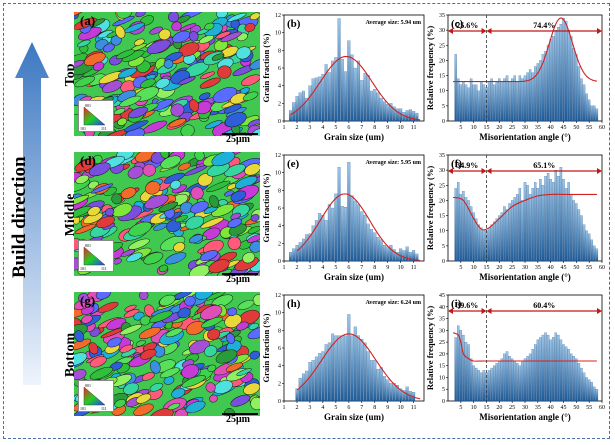  What do you see at coordinates (348, 408) in the screenshot?
I see `x-tick-label: 6` at bounding box center [348, 408].